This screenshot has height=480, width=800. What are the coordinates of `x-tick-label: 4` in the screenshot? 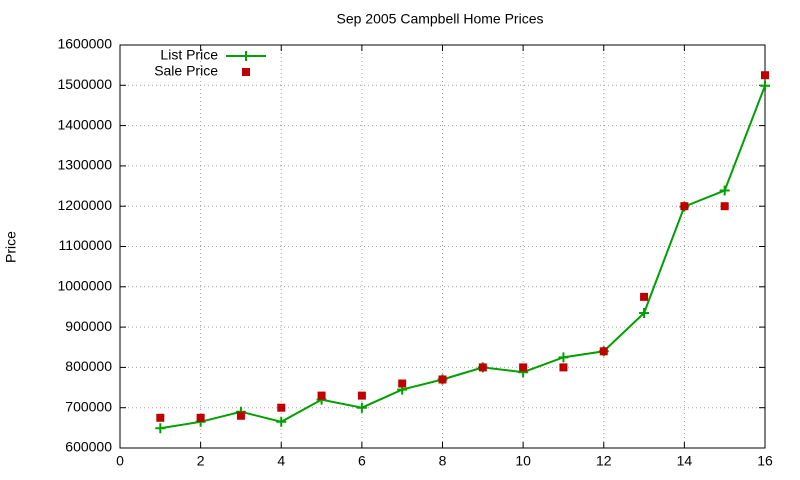 It's located at (281, 461).